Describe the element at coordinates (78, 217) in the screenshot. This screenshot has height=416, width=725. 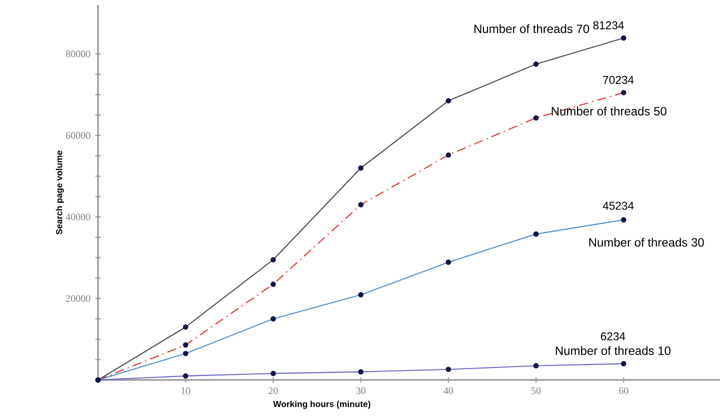
I see `y-tick-label: 40000` at that location.